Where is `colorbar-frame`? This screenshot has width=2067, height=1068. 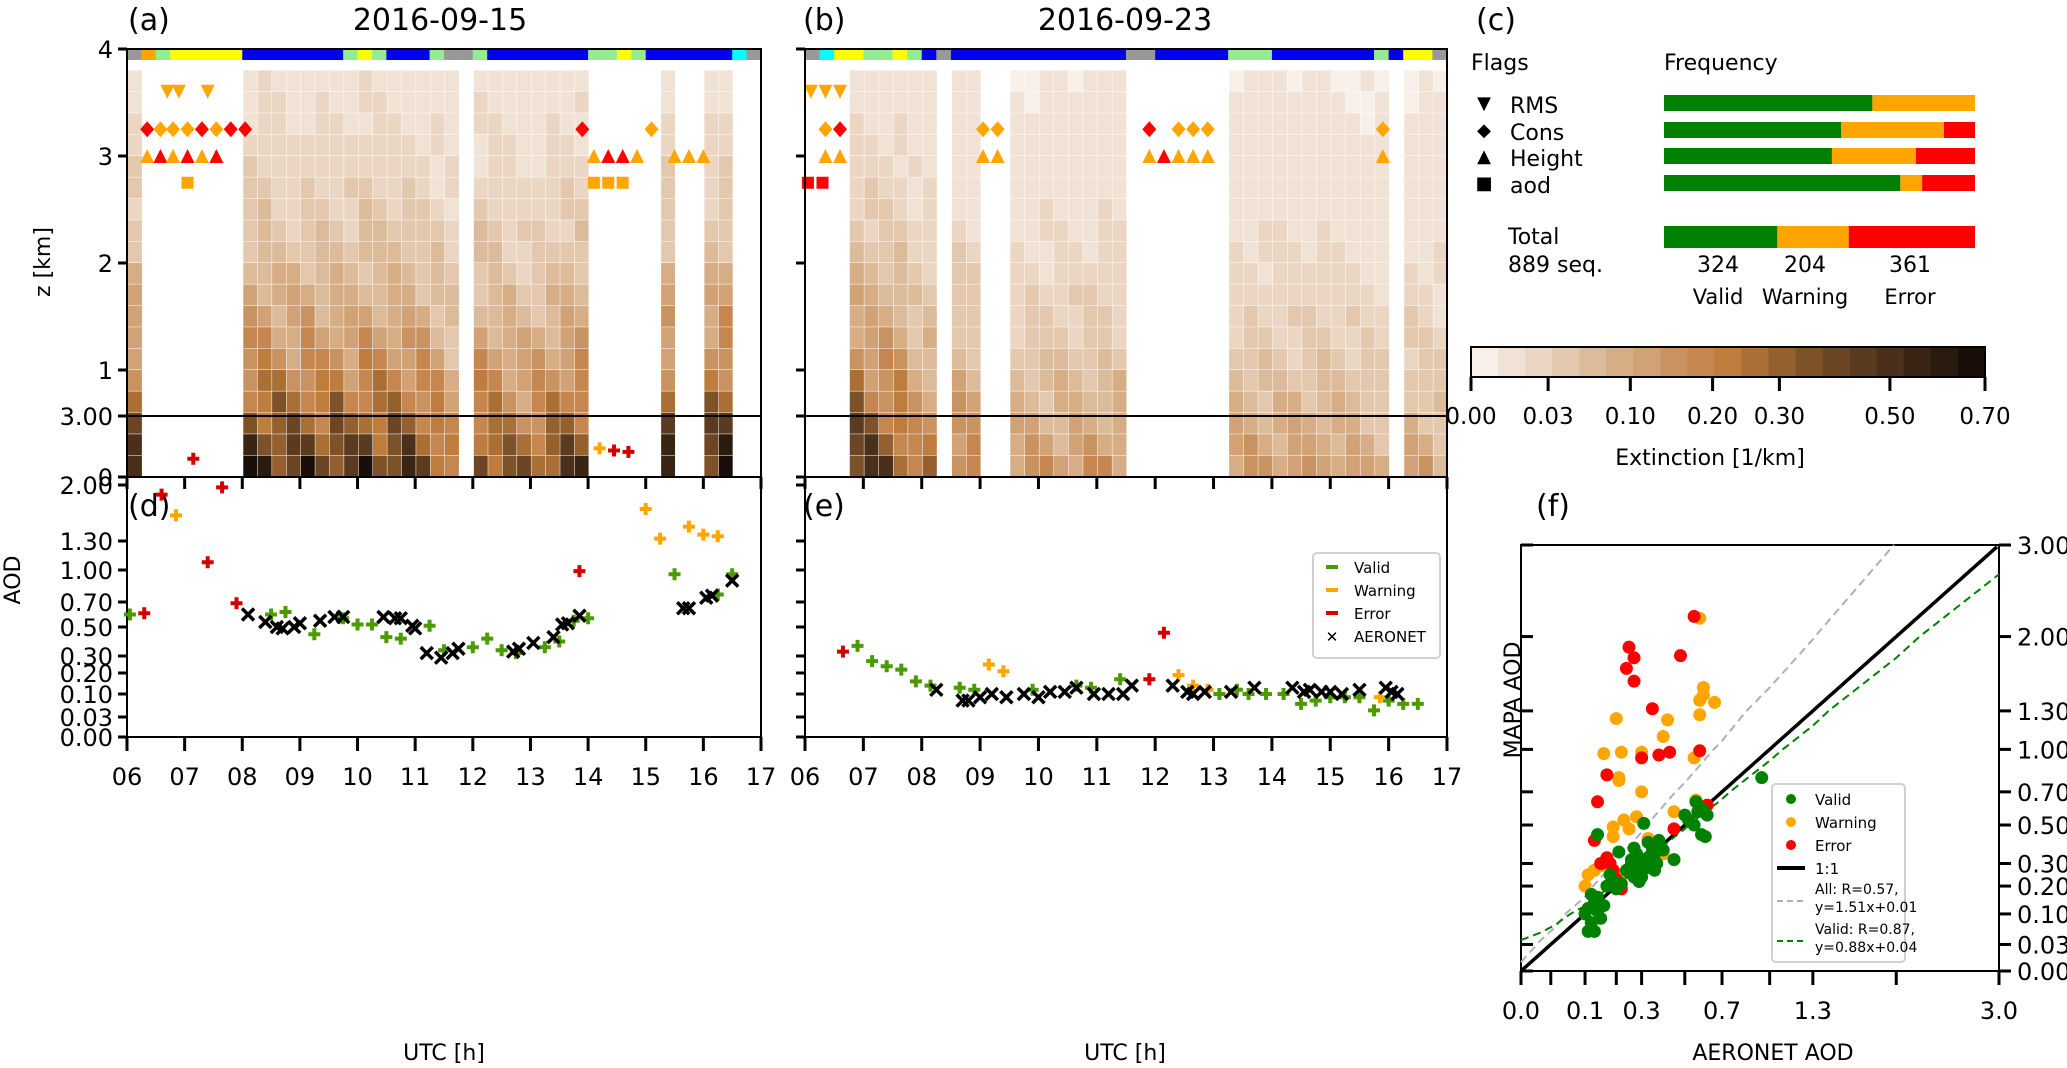 colorbar-frame is located at coordinates (1728, 362).